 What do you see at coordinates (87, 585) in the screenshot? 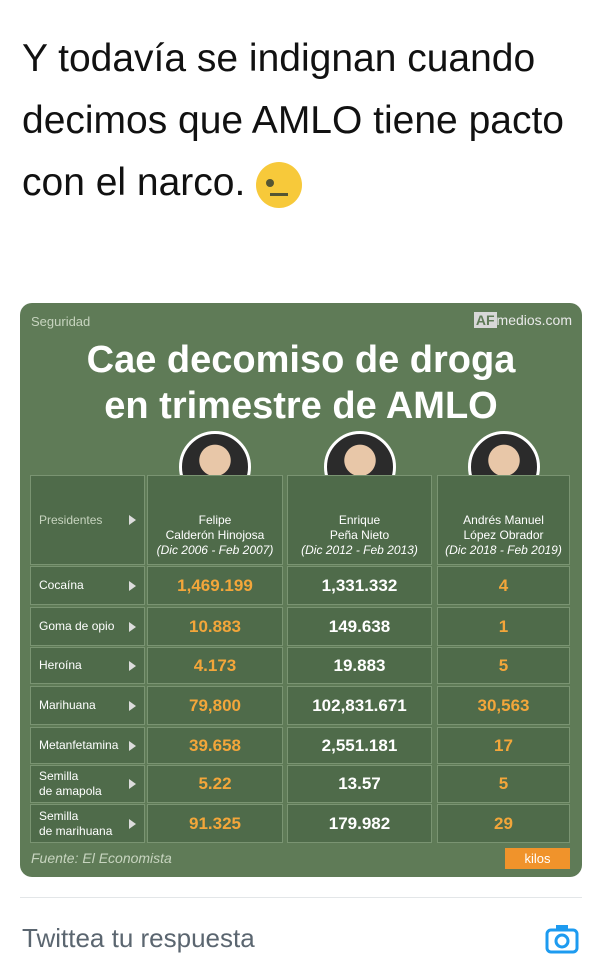
I see `row-label-cell: Cocaína` at bounding box center [87, 585].